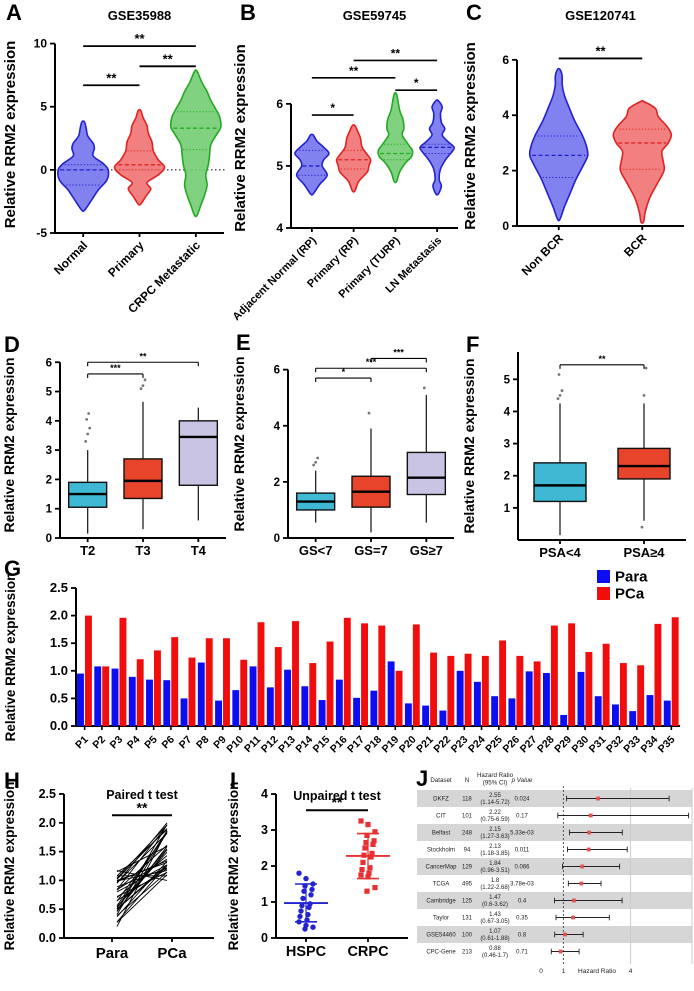 The height and width of the screenshot is (991, 694). What do you see at coordinates (248, 12) in the screenshot?
I see `panel-b-letter: B` at bounding box center [248, 12].